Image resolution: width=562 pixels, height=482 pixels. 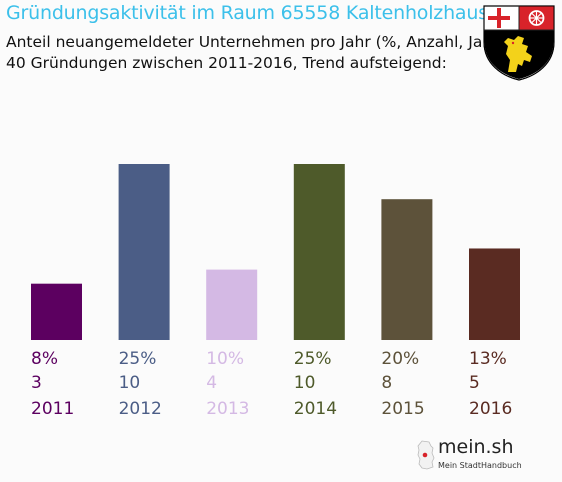 I want to click on year-label-2015: 2015, so click(x=402, y=409).